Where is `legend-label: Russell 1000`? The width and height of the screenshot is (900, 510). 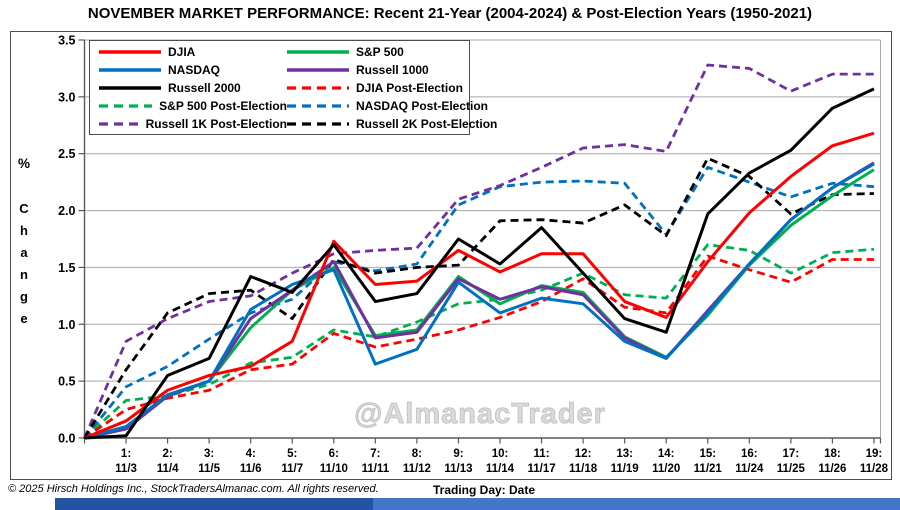
legend-label: Russell 1000 is located at coordinates (392, 69).